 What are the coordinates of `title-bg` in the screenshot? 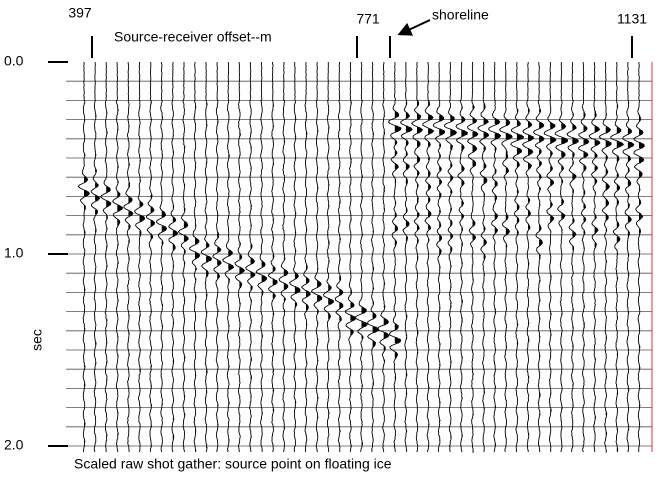 It's located at (220, 38).